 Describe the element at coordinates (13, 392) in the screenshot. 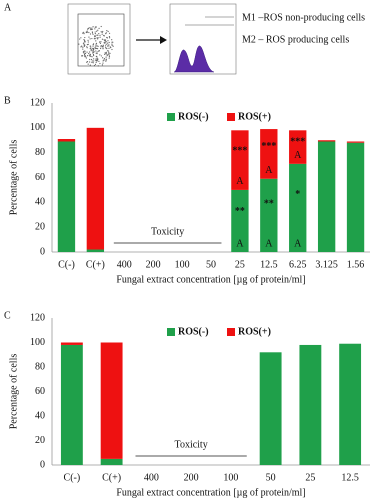

I see `y-axis-title: Percentage of cells` at that location.